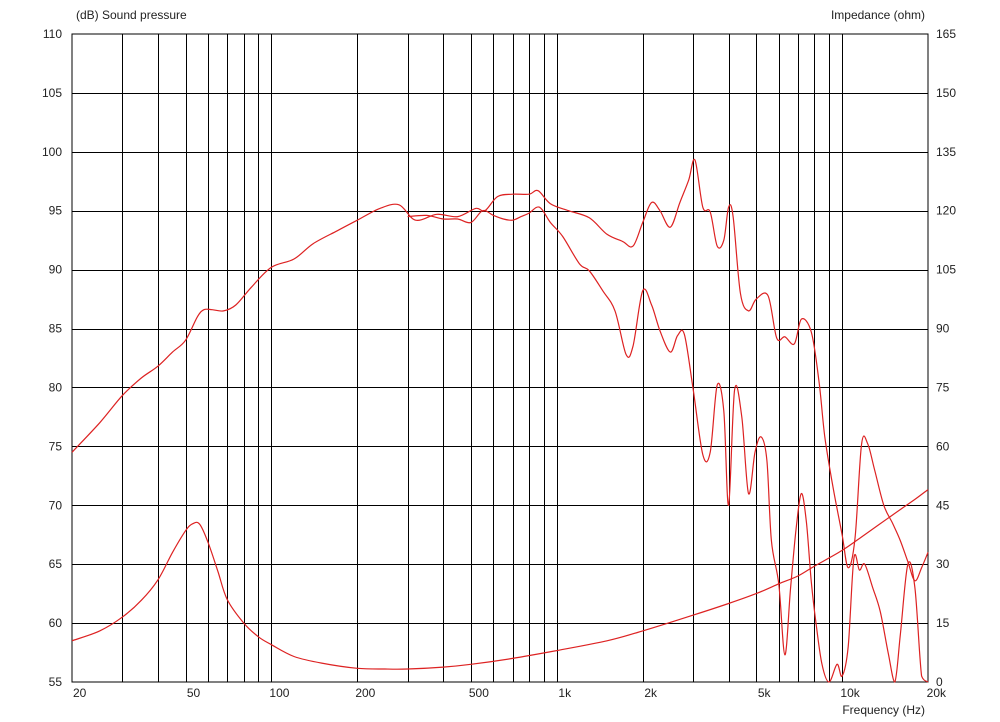  Describe the element at coordinates (56, 564) in the screenshot. I see `y-left-tick-label: 65` at that location.